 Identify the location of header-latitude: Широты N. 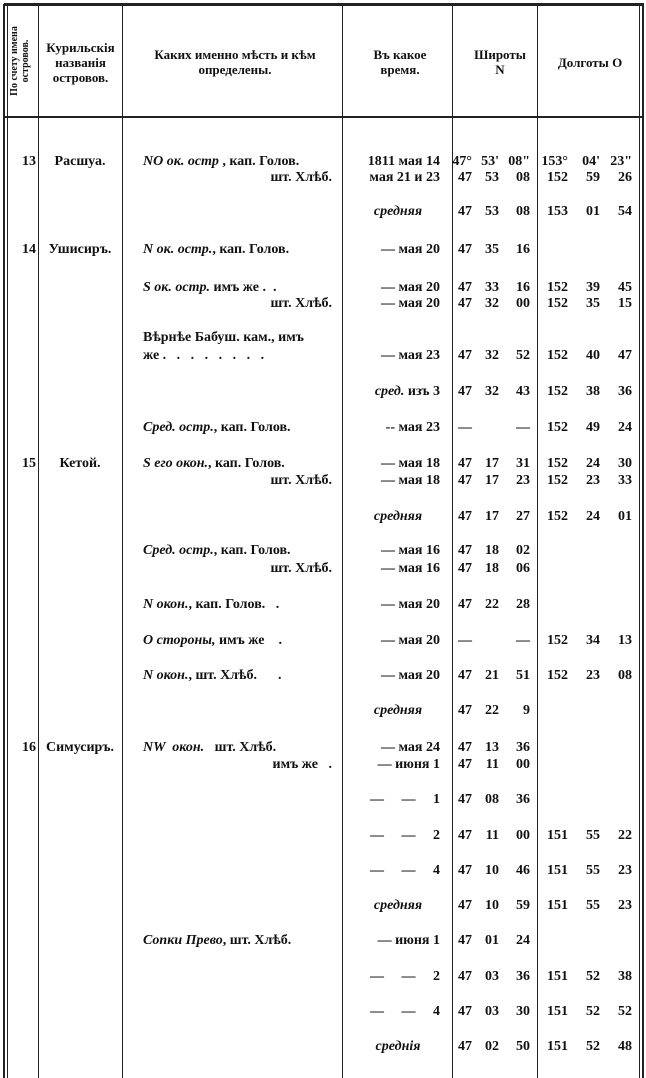
(500, 62).